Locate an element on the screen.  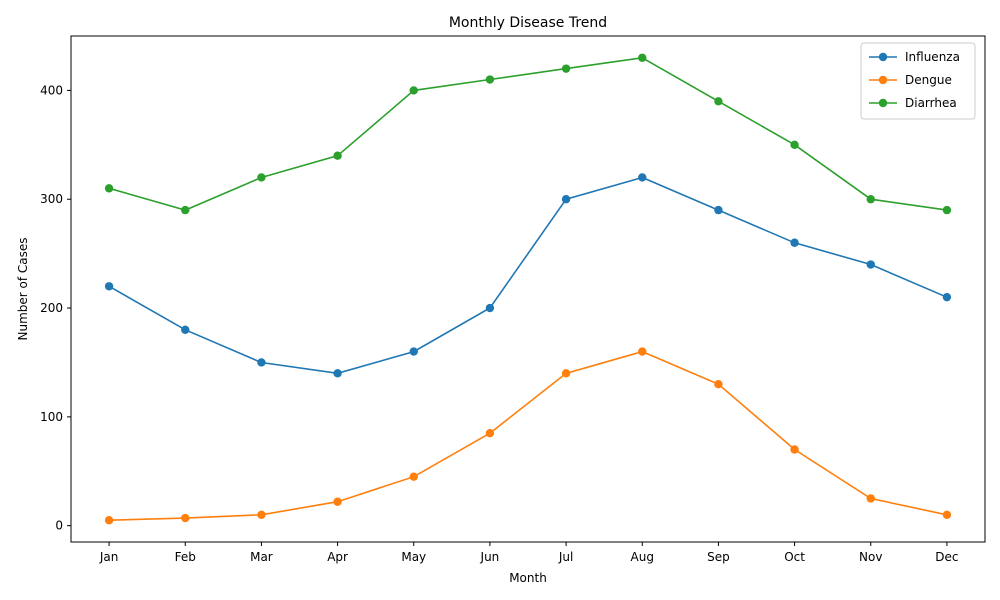
x-axis: Jan Feb Mar Apr May Jun Jul Aug Sep Oct Nov Dec is located at coordinates (529, 553).